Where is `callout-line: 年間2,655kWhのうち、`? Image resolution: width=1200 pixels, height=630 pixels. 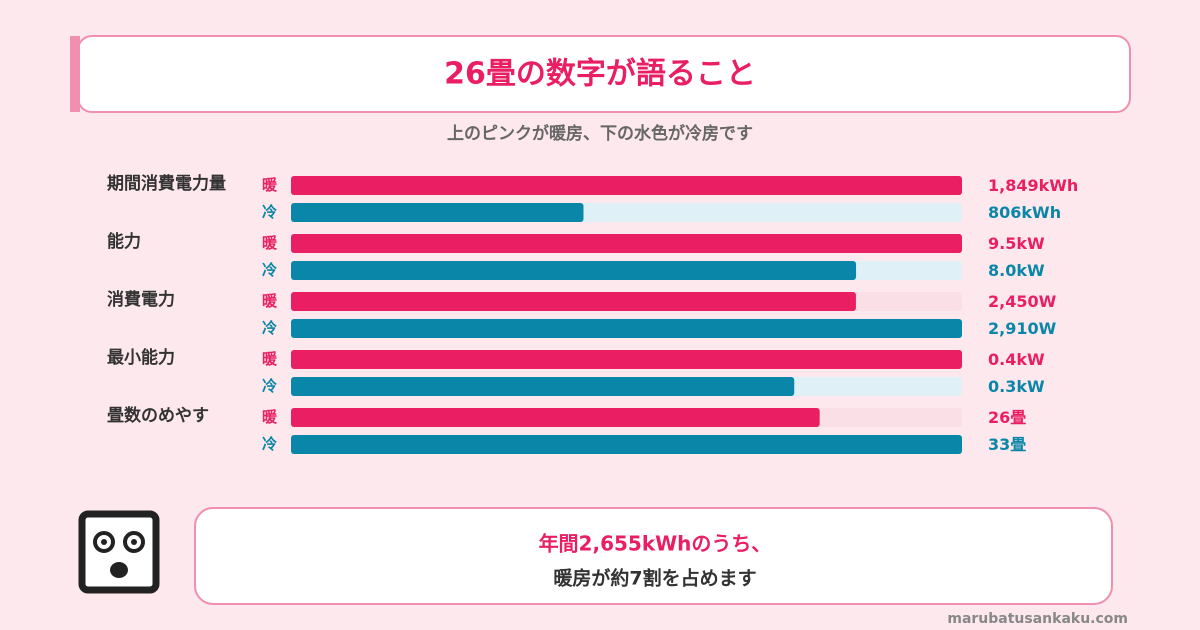
callout-line: 年間2,655kWhのうち、 is located at coordinates (655, 544).